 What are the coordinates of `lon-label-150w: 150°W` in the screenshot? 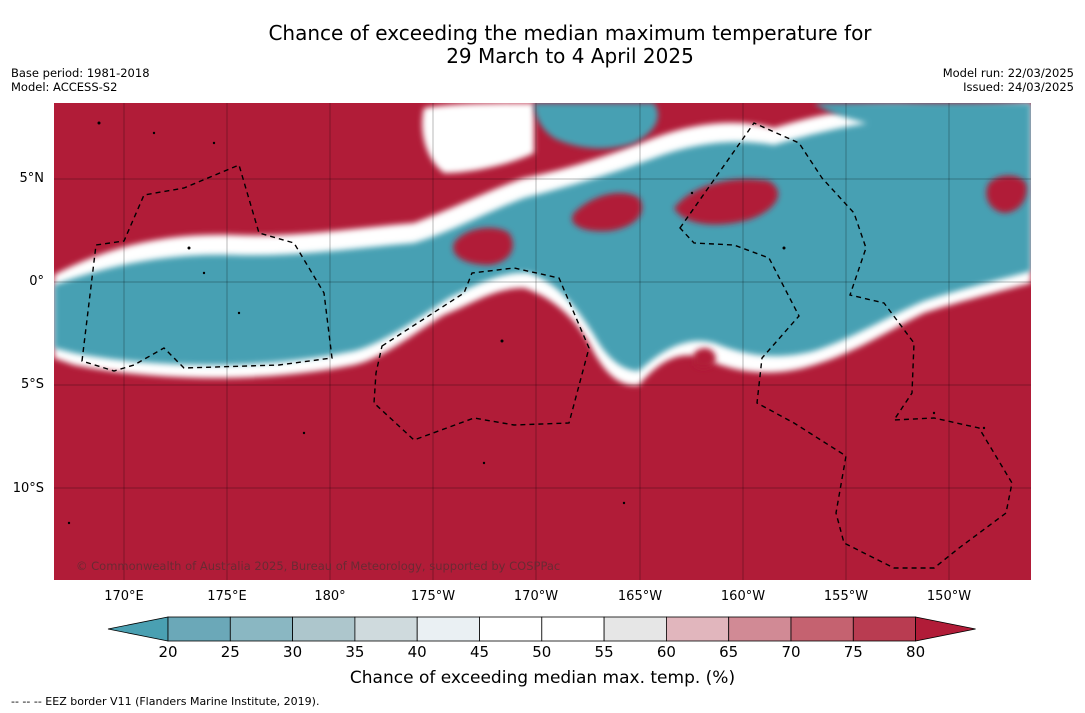 It's located at (949, 596).